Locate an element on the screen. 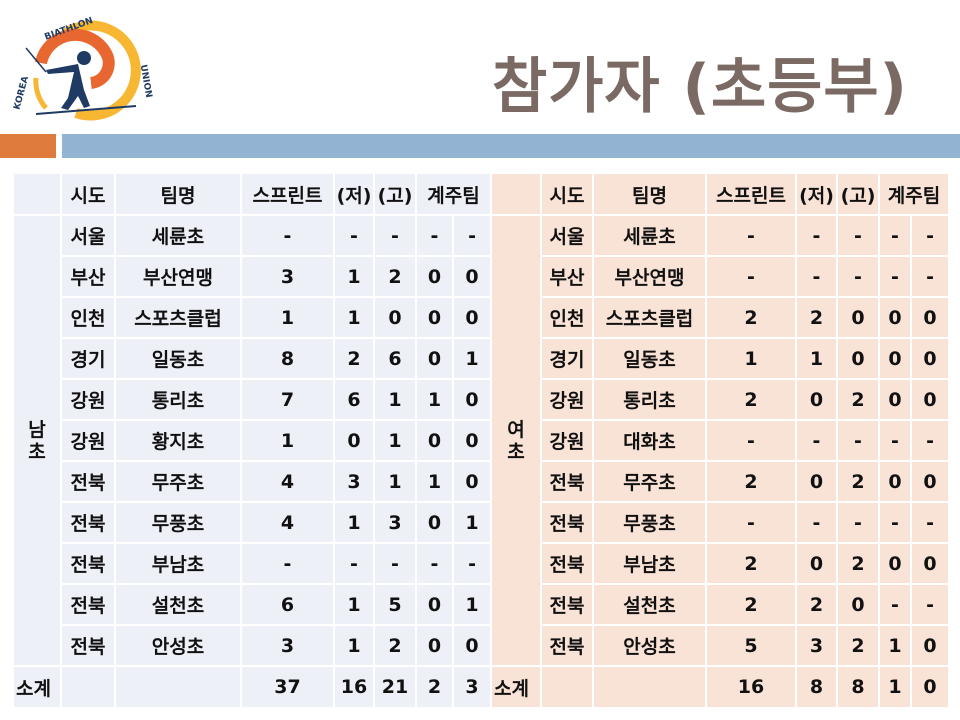 Image resolution: width=960 pixels, height=720 pixels. table-row: 전북 설천초 2 2 0- - is located at coordinates (721, 604).